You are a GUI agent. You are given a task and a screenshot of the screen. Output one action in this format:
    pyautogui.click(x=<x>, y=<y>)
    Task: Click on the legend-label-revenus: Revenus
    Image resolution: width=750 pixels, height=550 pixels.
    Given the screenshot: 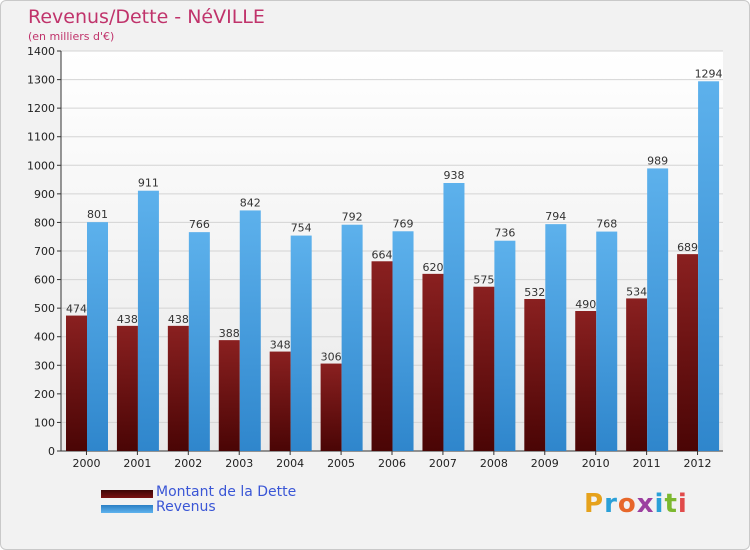 What is the action you would take?
    pyautogui.click(x=186, y=507)
    